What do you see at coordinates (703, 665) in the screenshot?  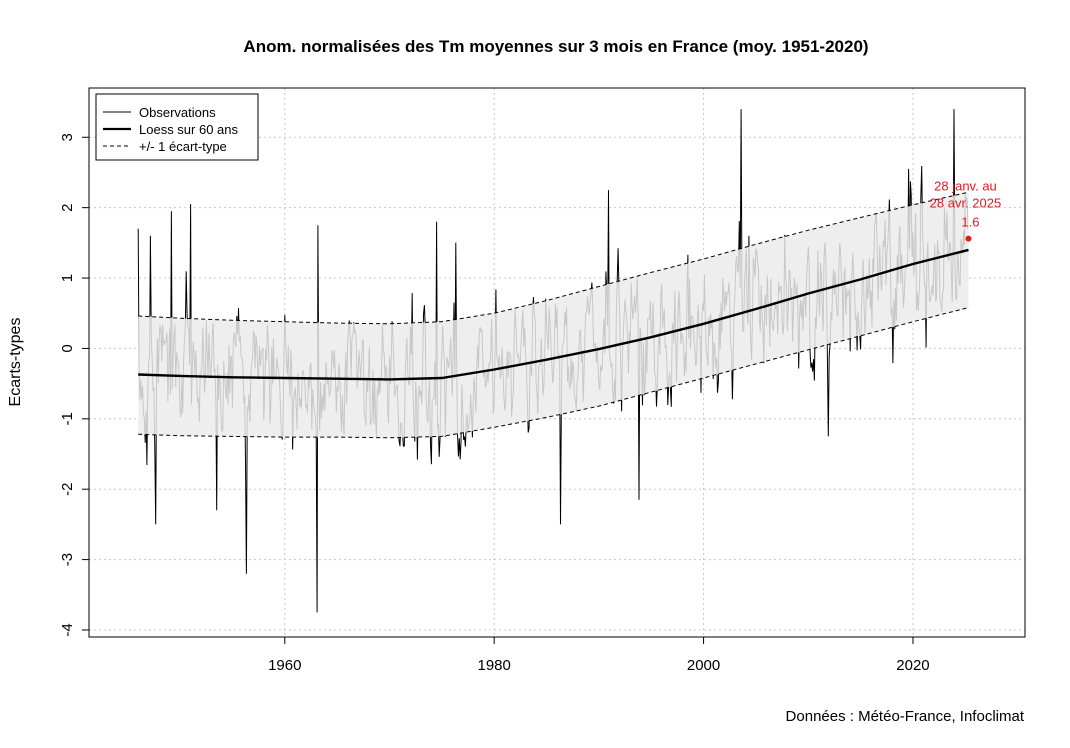 I see `x-tick-label: 2000` at bounding box center [703, 665].